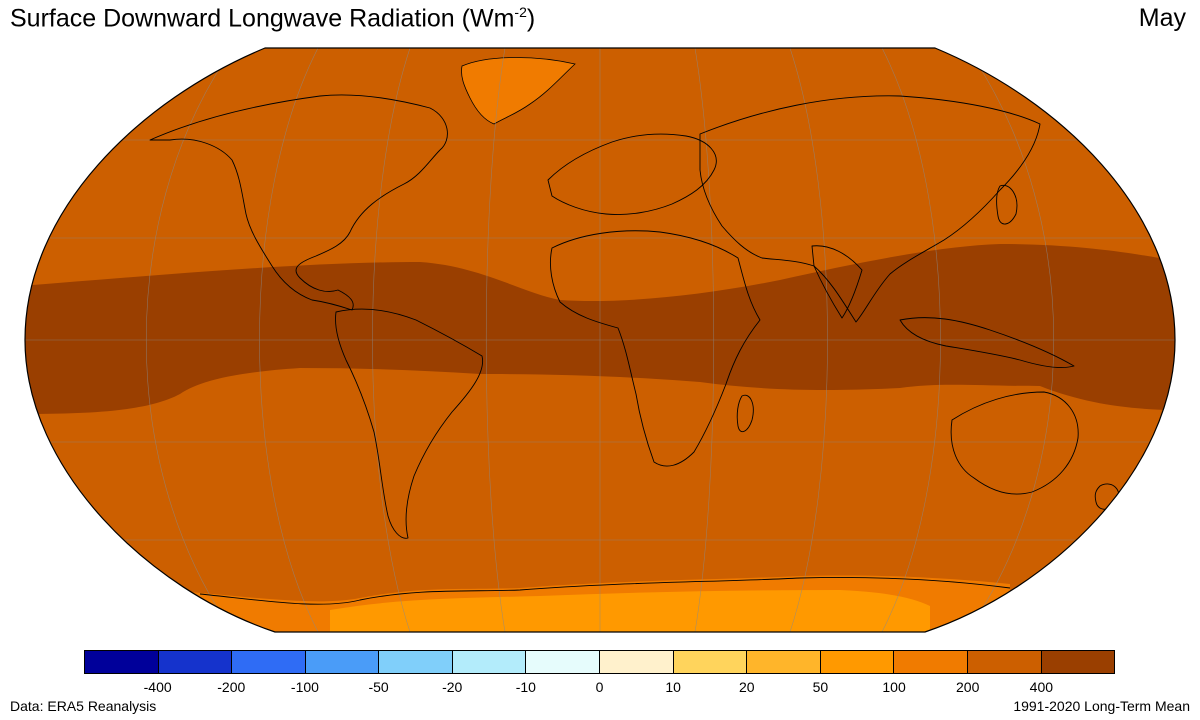 The width and height of the screenshot is (1200, 720). Describe the element at coordinates (1007, 204) in the screenshot. I see `japan-outline` at that location.